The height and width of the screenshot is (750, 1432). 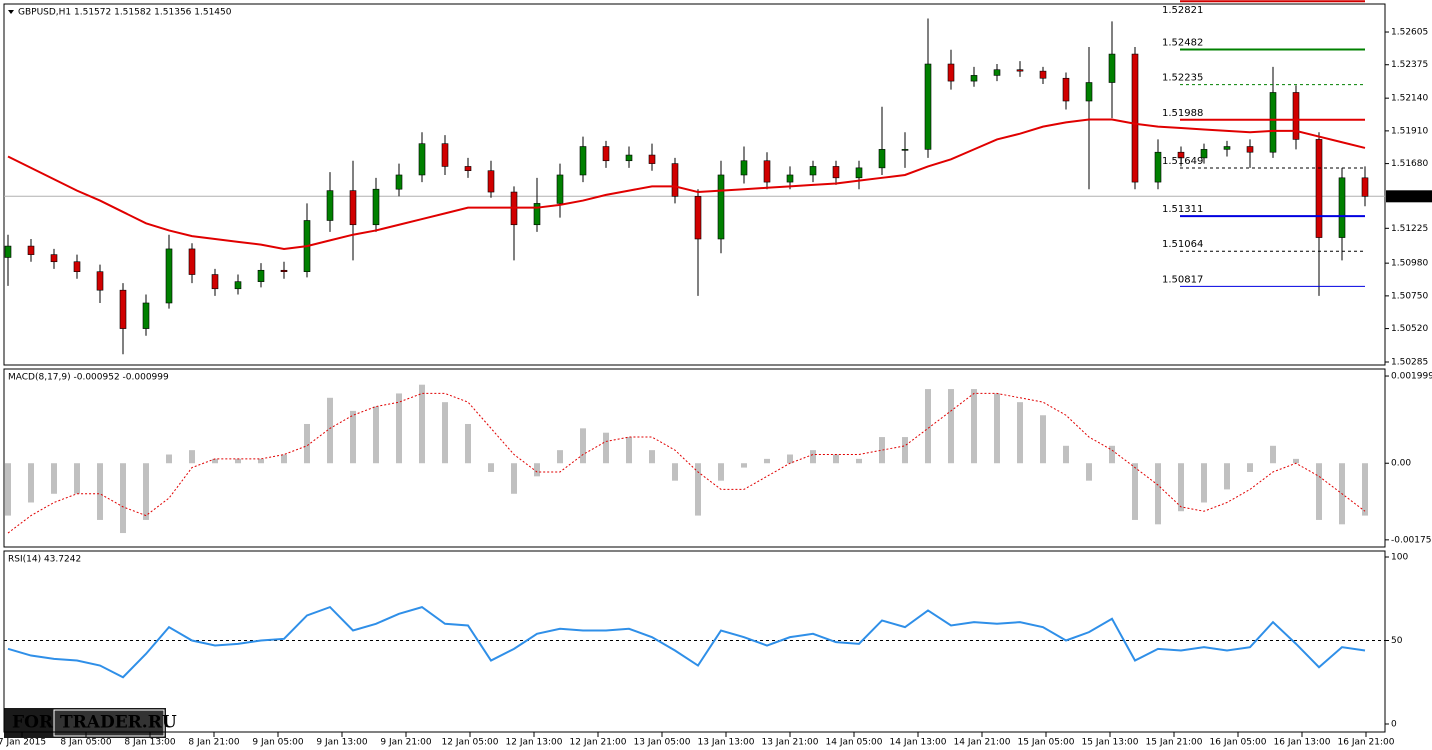 What do you see at coordinates (1182, 10) in the screenshot?
I see `level-label: 1.52821` at bounding box center [1182, 10].